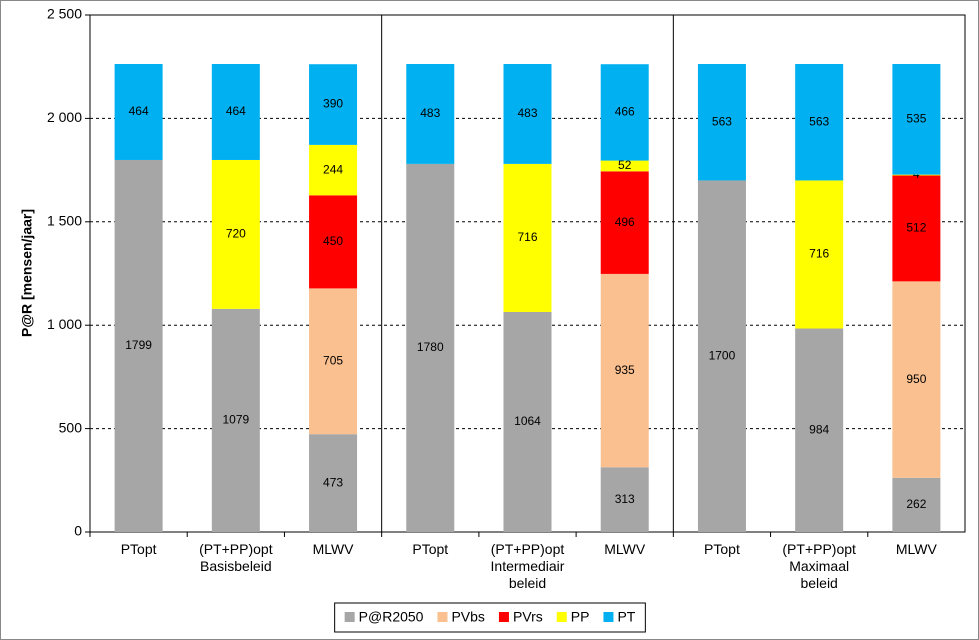 Image resolution: width=979 pixels, height=640 pixels. I want to click on data-label: 496, so click(625, 222).